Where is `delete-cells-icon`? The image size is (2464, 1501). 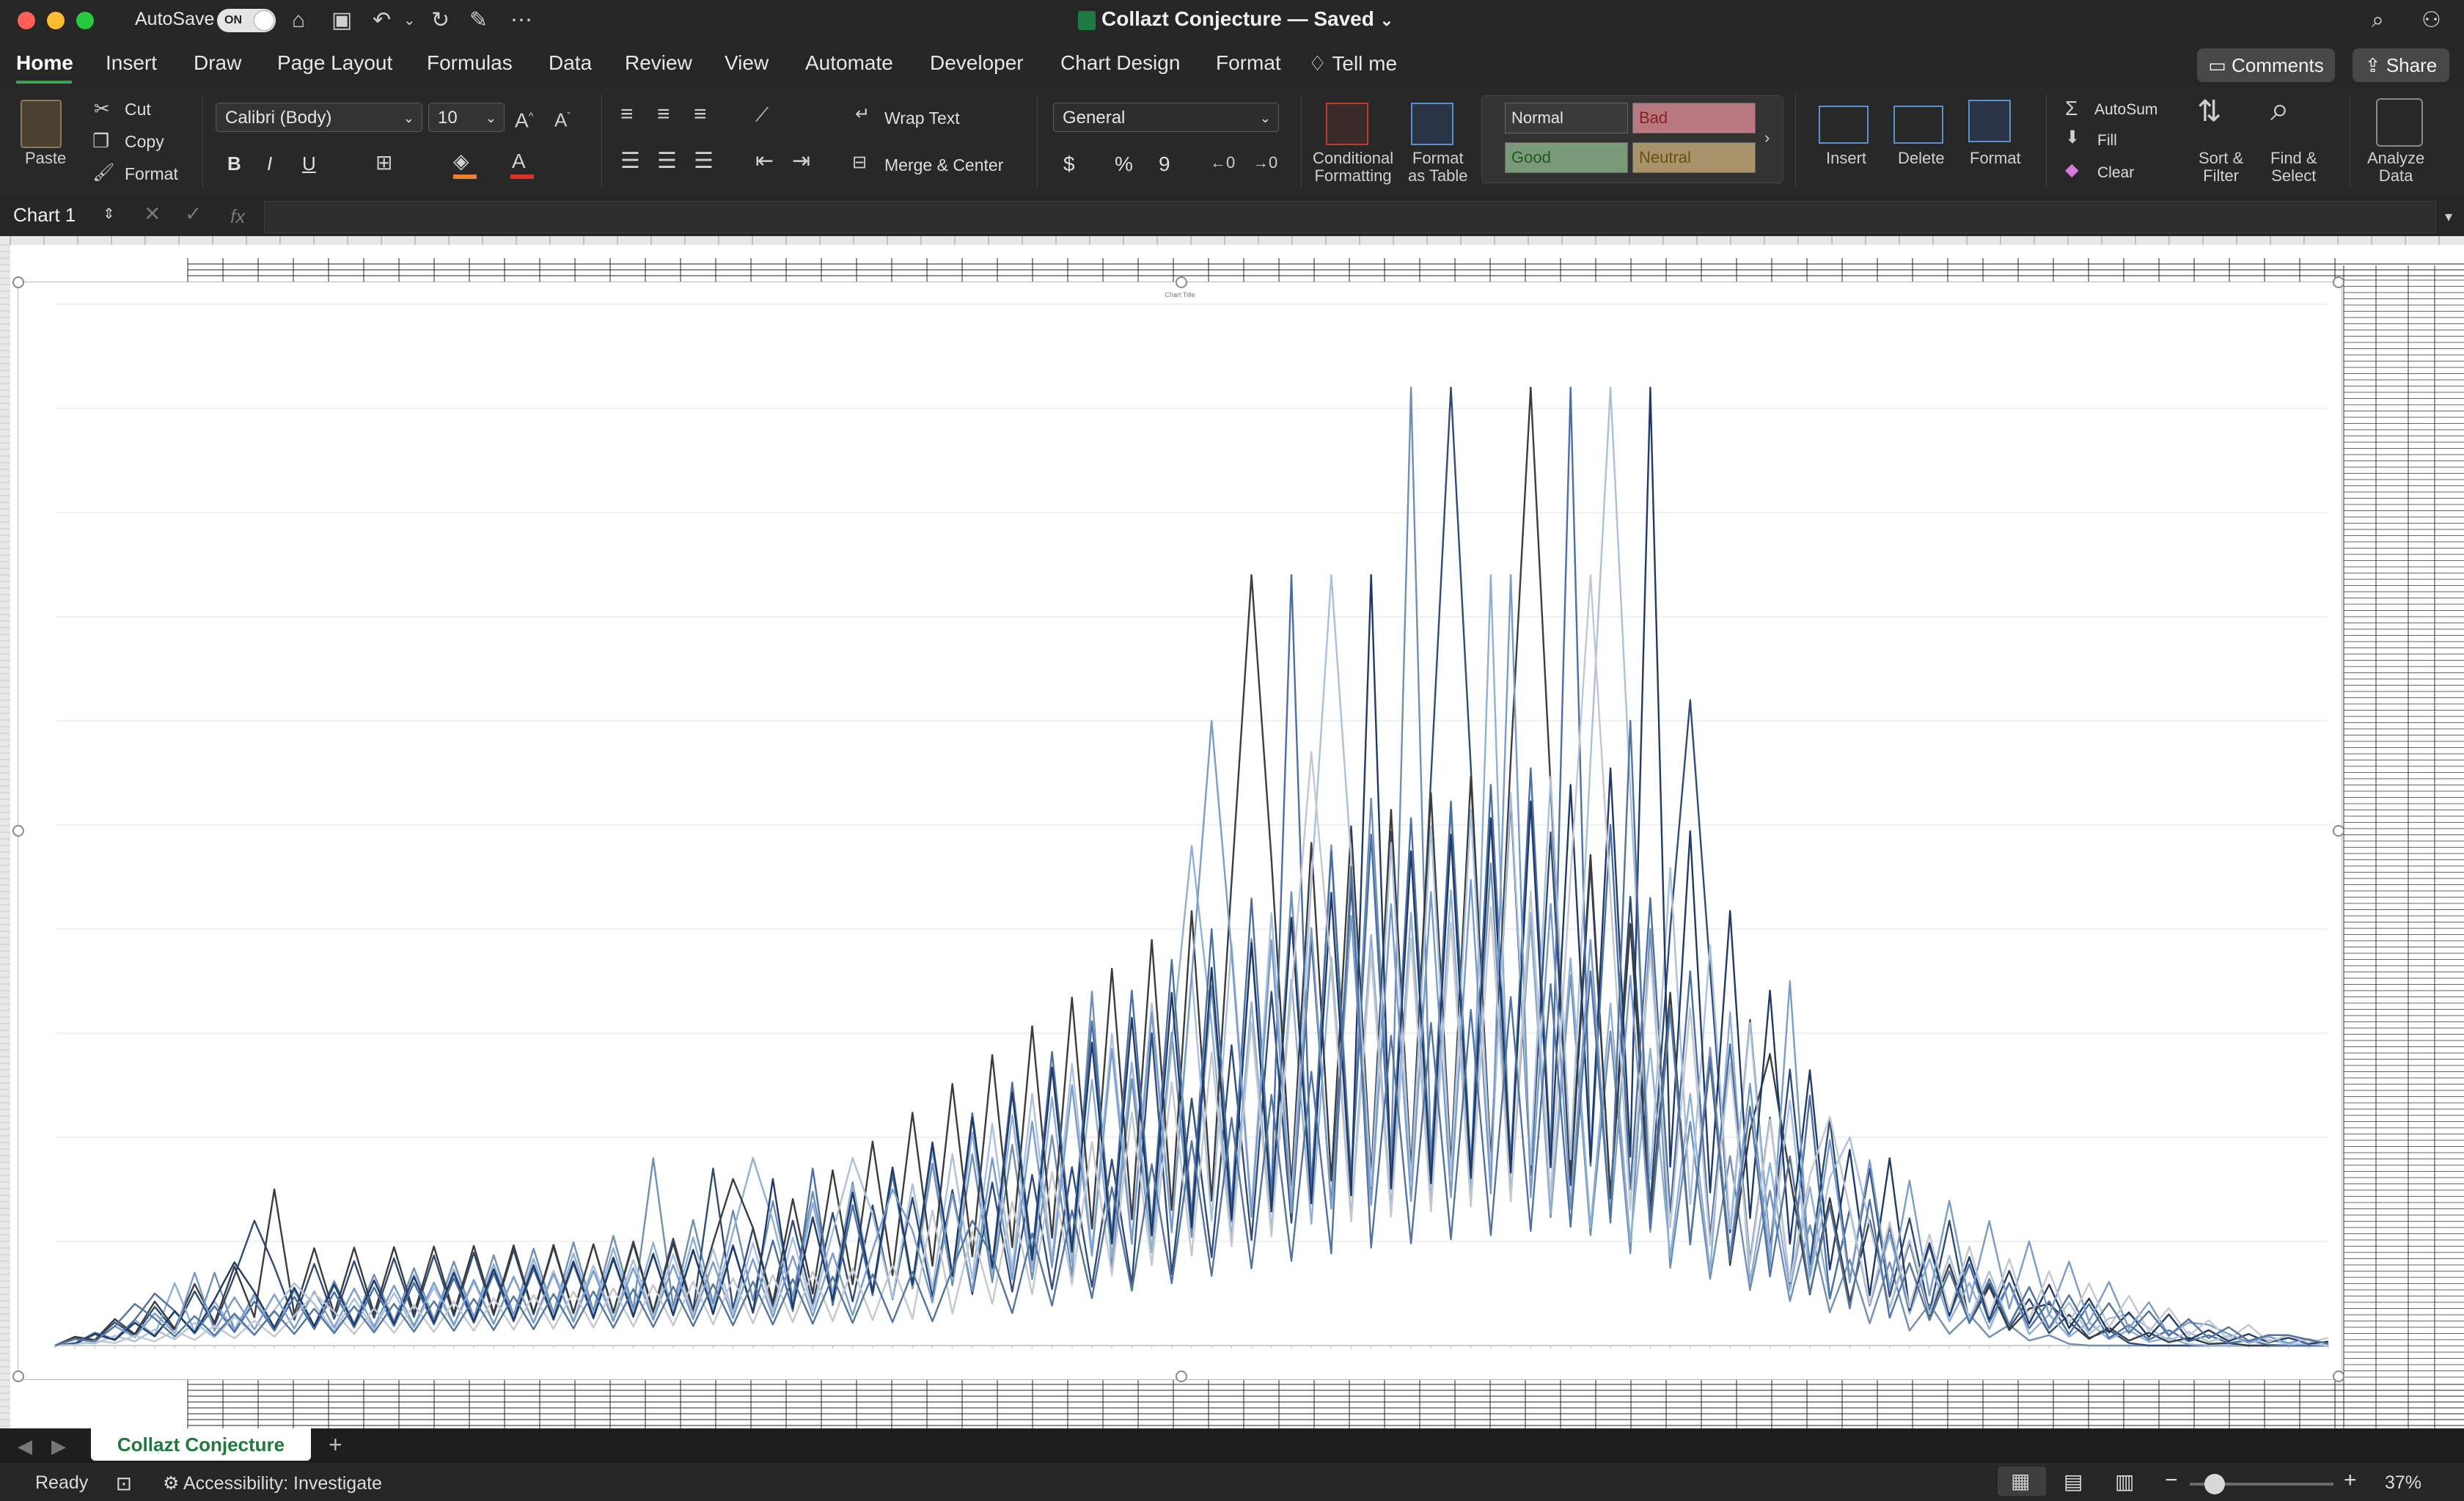 delete-cells-icon is located at coordinates (1918, 125).